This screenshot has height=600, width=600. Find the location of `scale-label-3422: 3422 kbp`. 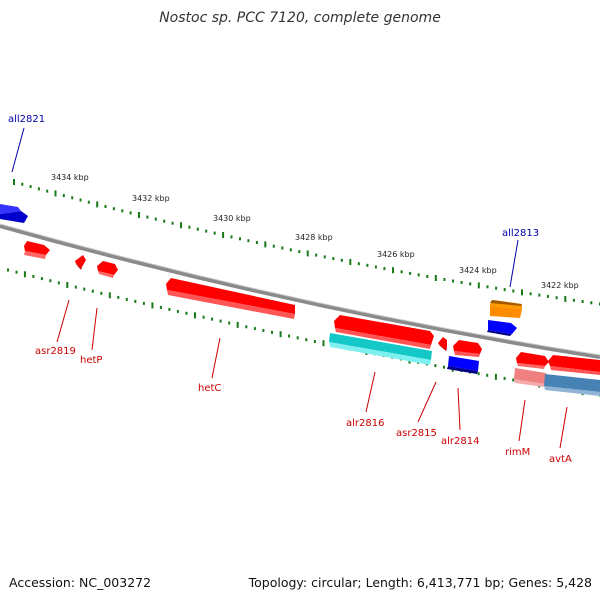

scale-label-3422: 3422 kbp is located at coordinates (560, 285).